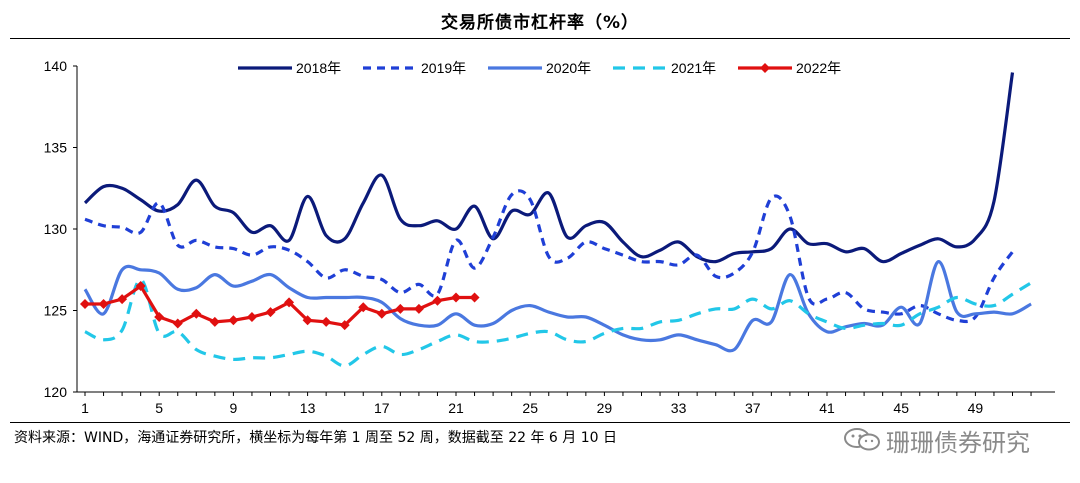 Image resolution: width=1080 pixels, height=483 pixels. What do you see at coordinates (693, 68) in the screenshot?
I see `legend-label: 2021年` at bounding box center [693, 68].